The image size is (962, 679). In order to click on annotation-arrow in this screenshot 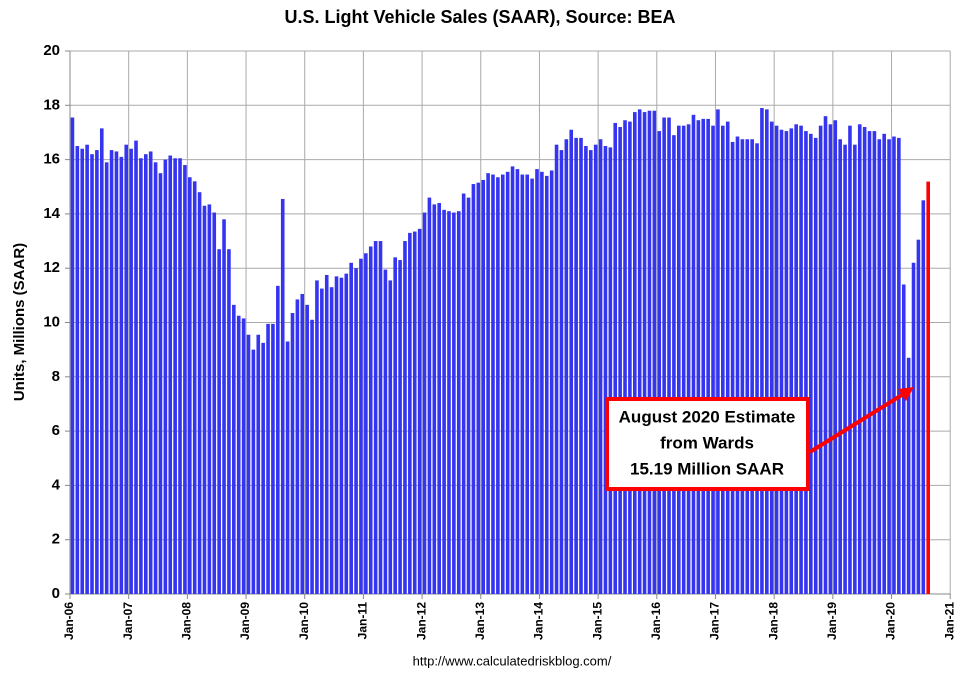, I will do `click(857, 422)`.